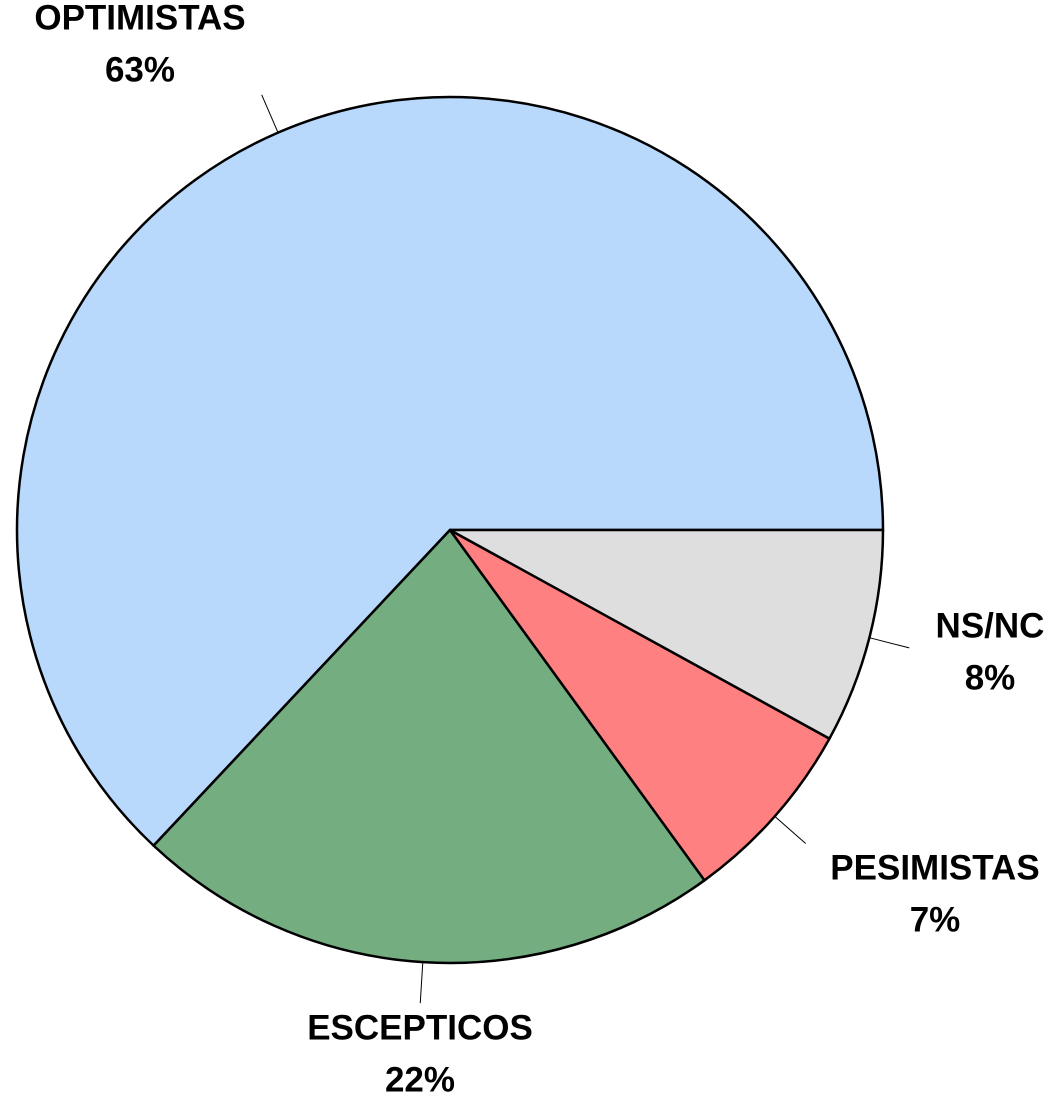  I want to click on slice-label: ESCEPTICOS, so click(420, 1027).